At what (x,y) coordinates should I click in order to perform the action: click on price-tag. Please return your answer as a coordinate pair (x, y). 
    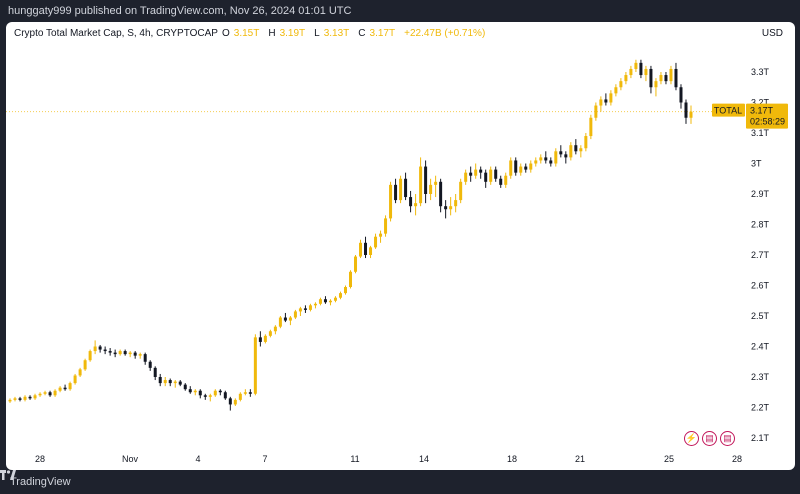
    Looking at the image, I should click on (767, 116).